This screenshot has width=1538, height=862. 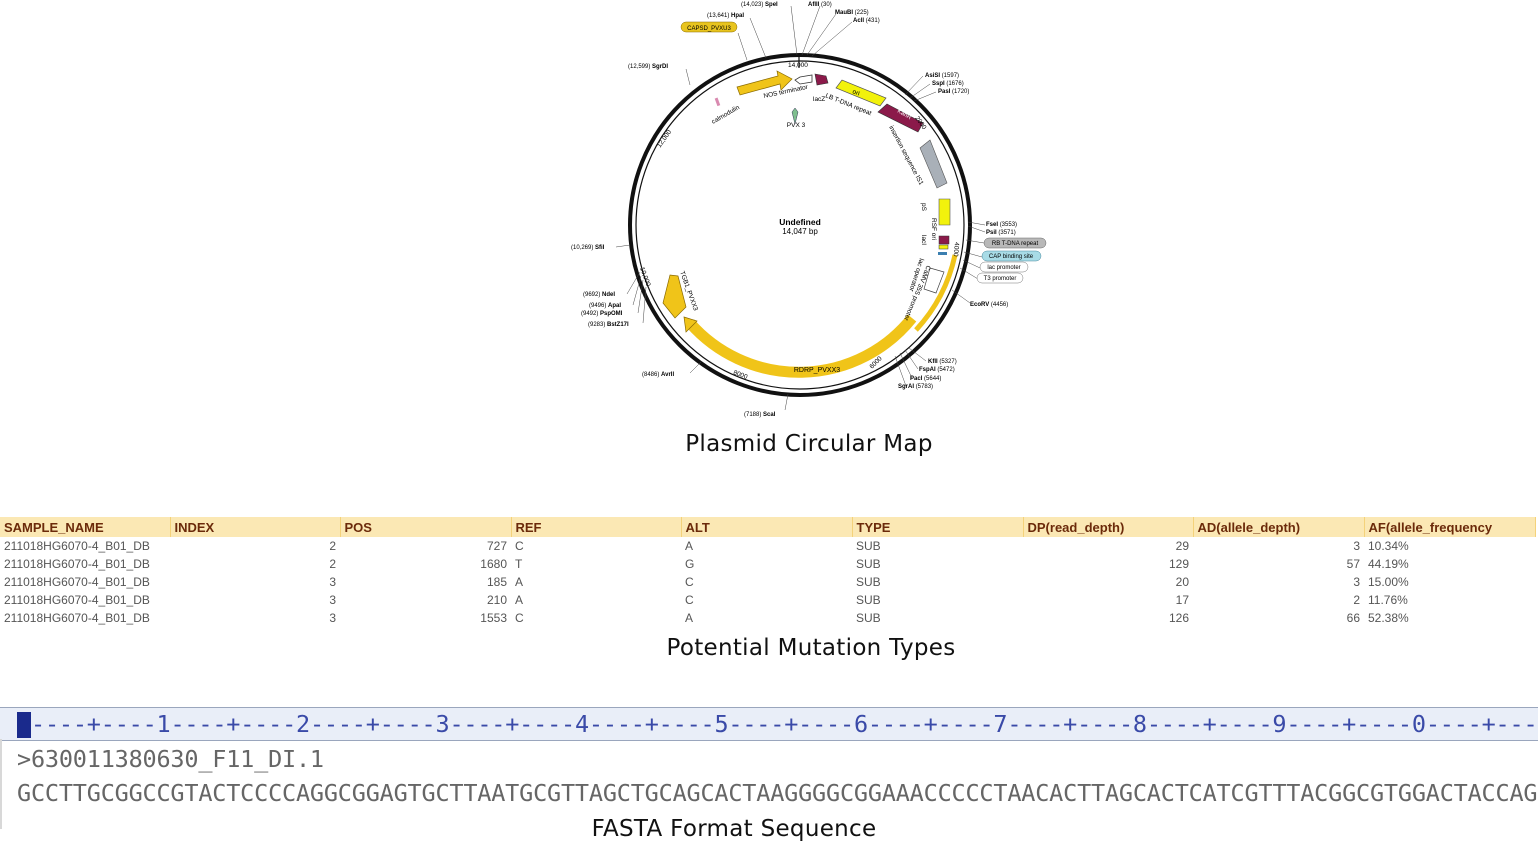 What do you see at coordinates (925, 379) in the screenshot?
I see `svg-text: PacI (5644)` at bounding box center [925, 379].